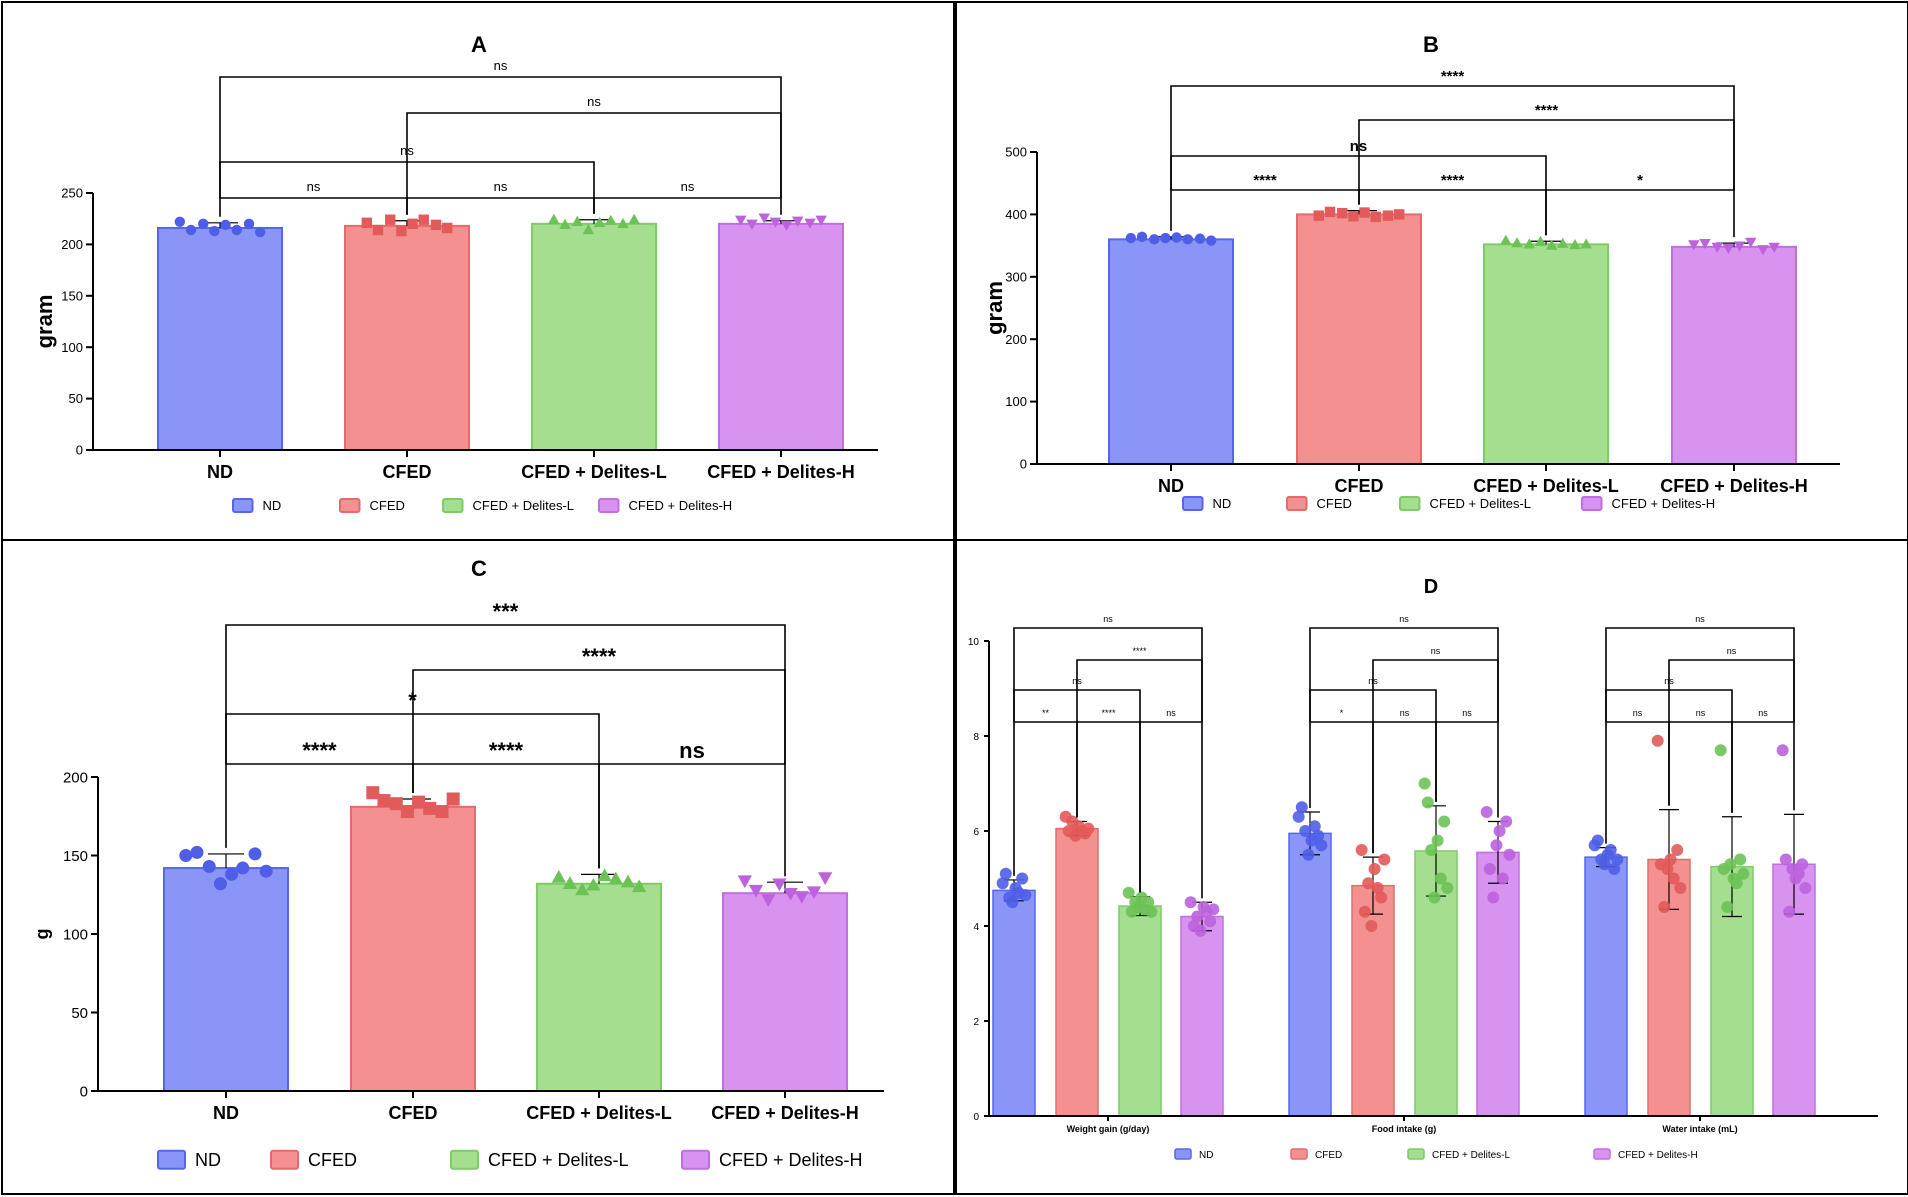  I want to click on x-tick-label: CFED + Delites-H, so click(1734, 486).